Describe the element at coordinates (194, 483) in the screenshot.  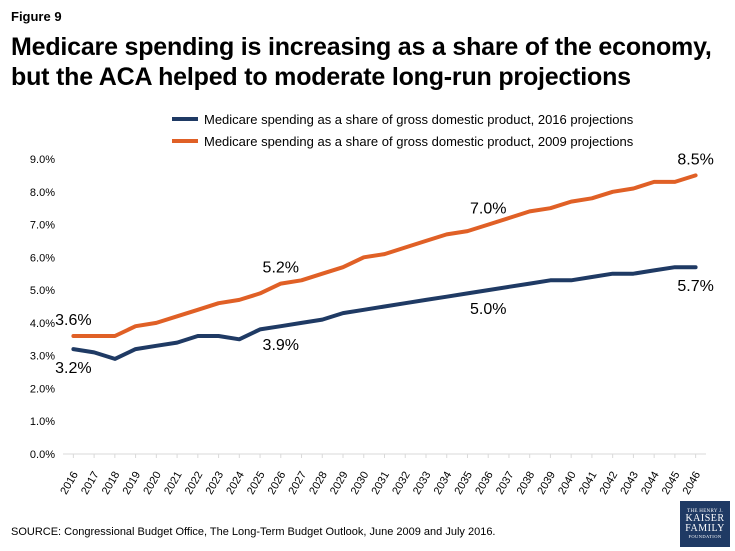
I see `x-tick-label: 2022` at that location.